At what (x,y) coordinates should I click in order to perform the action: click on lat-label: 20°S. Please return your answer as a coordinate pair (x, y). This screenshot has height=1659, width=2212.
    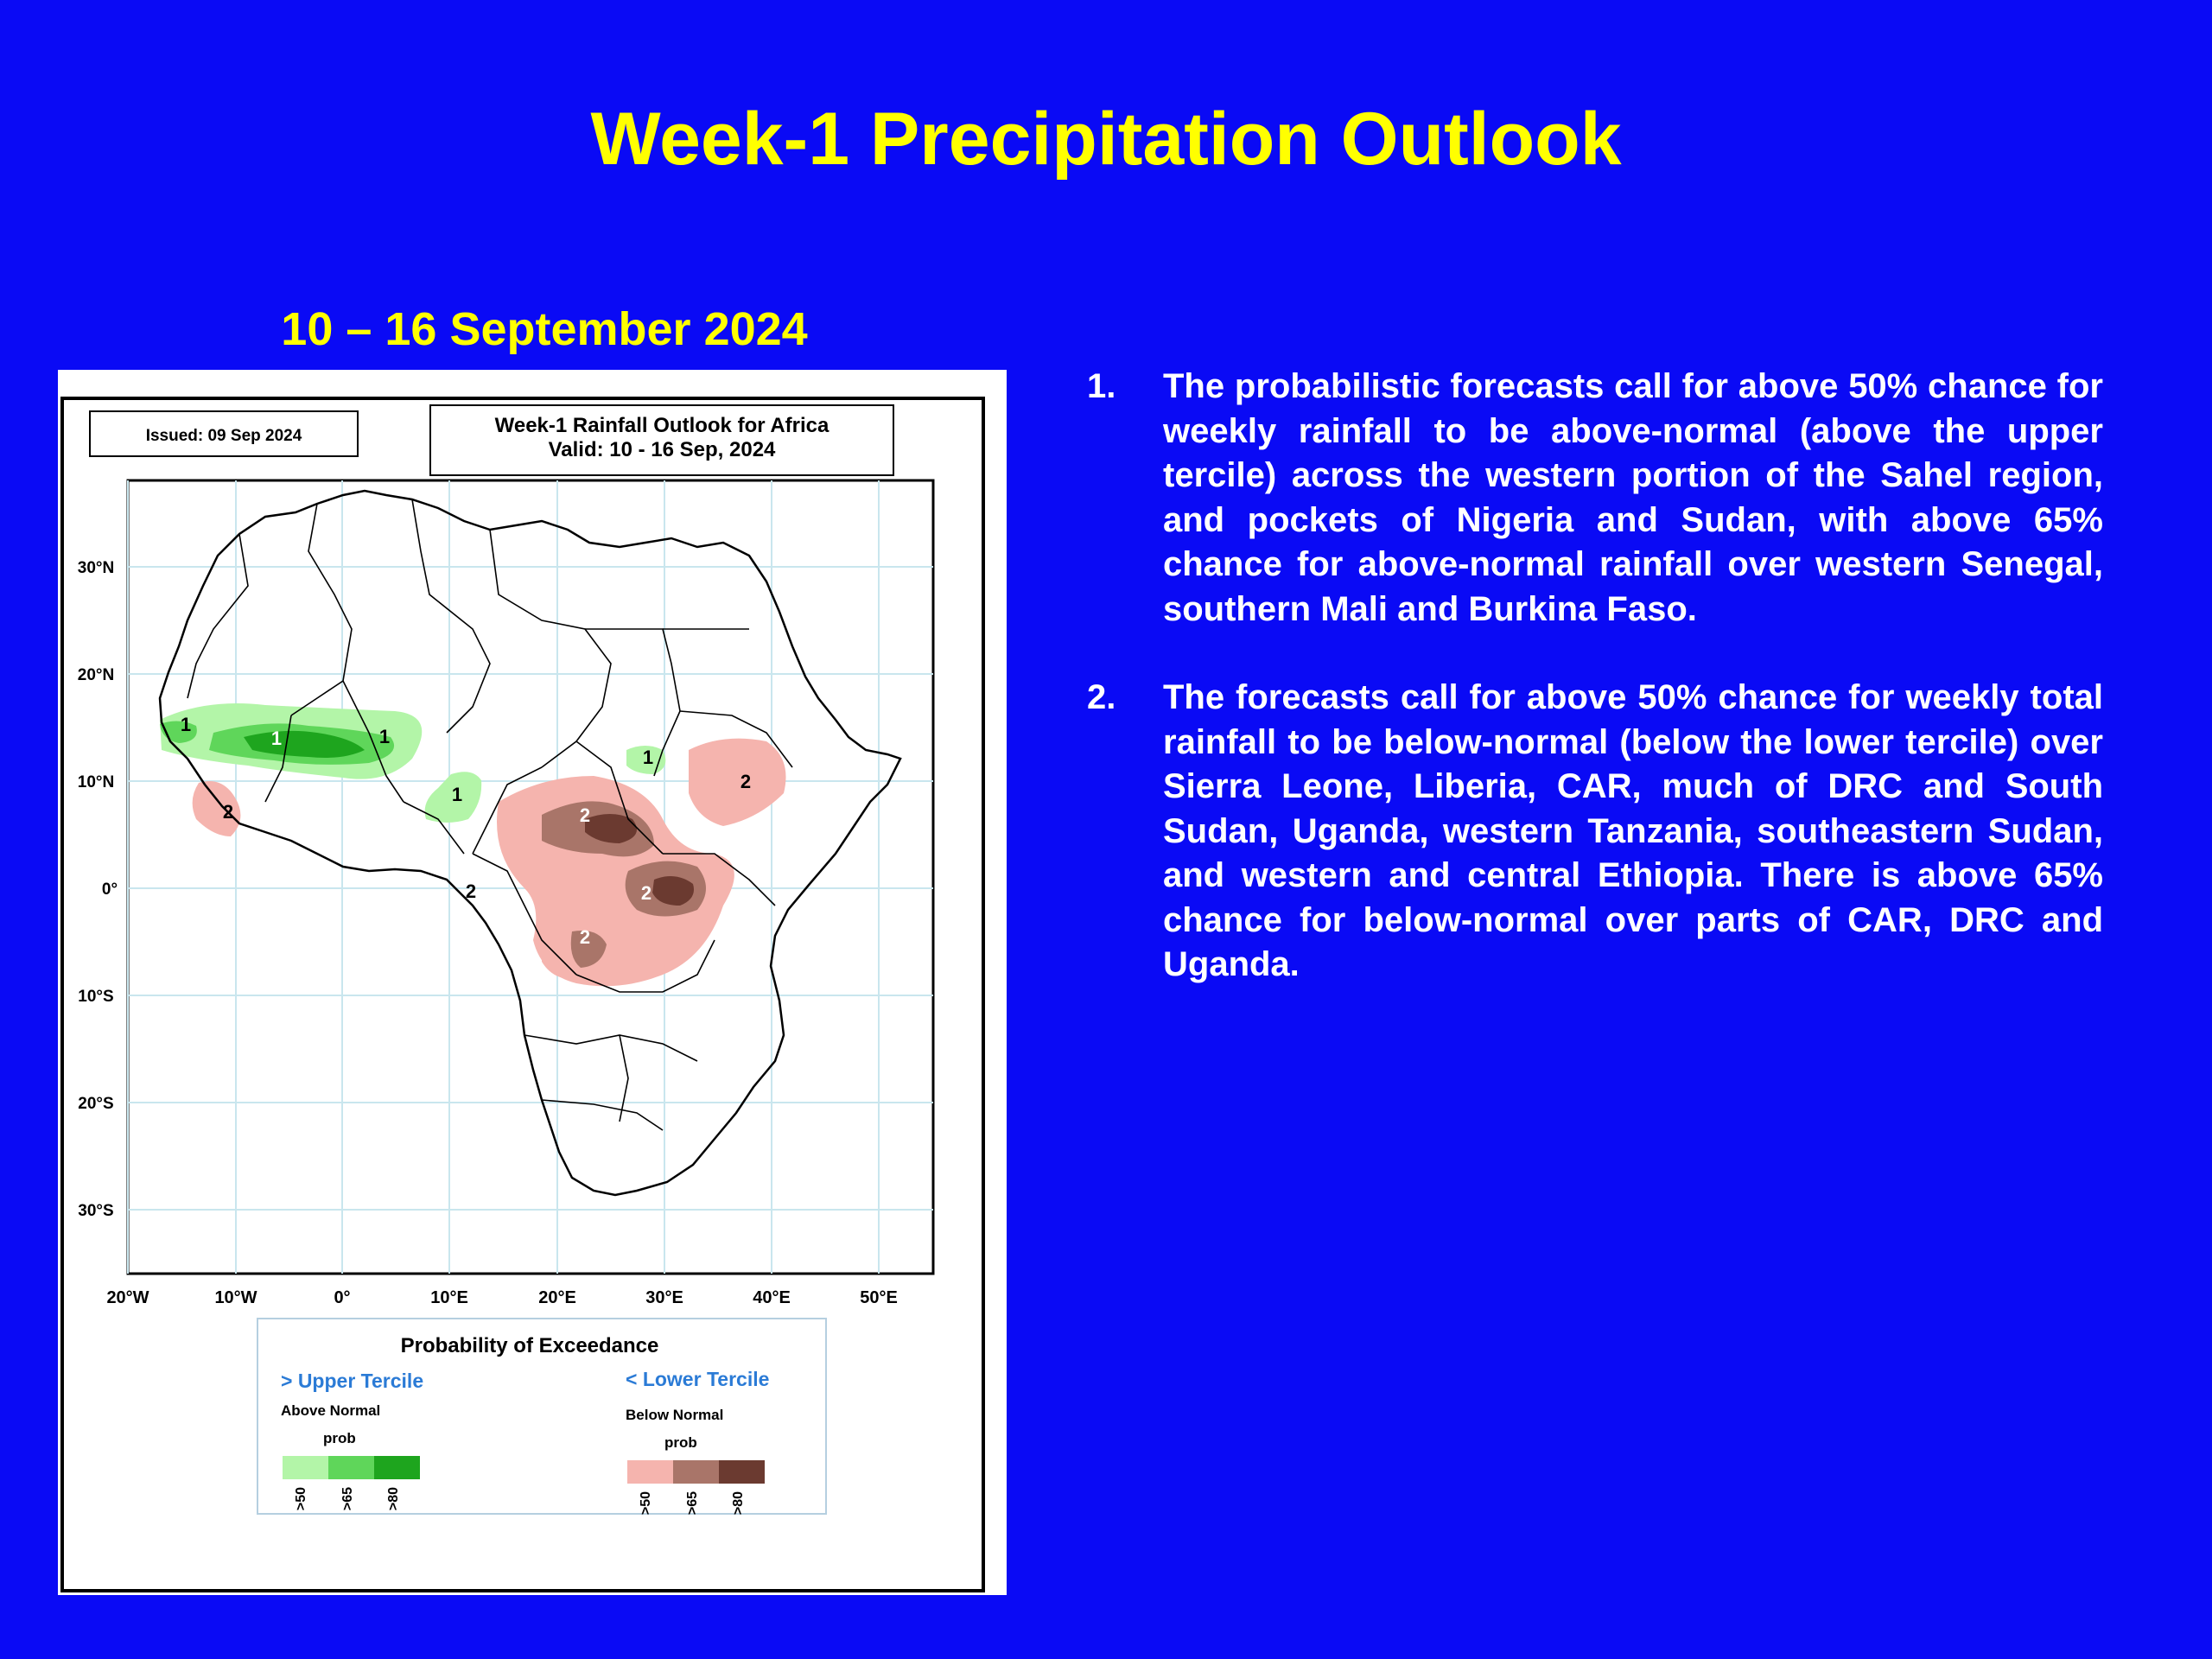
    Looking at the image, I should click on (95, 1104).